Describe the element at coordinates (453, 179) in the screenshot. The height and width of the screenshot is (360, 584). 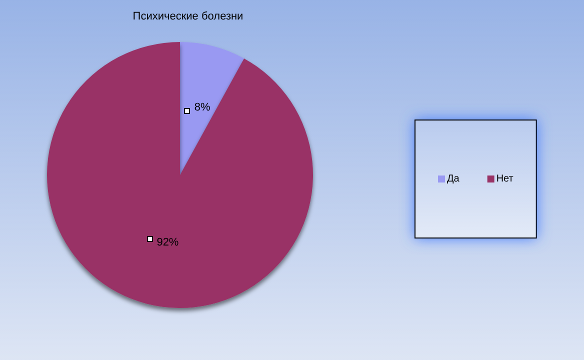
I see `legend-label: Да` at that location.